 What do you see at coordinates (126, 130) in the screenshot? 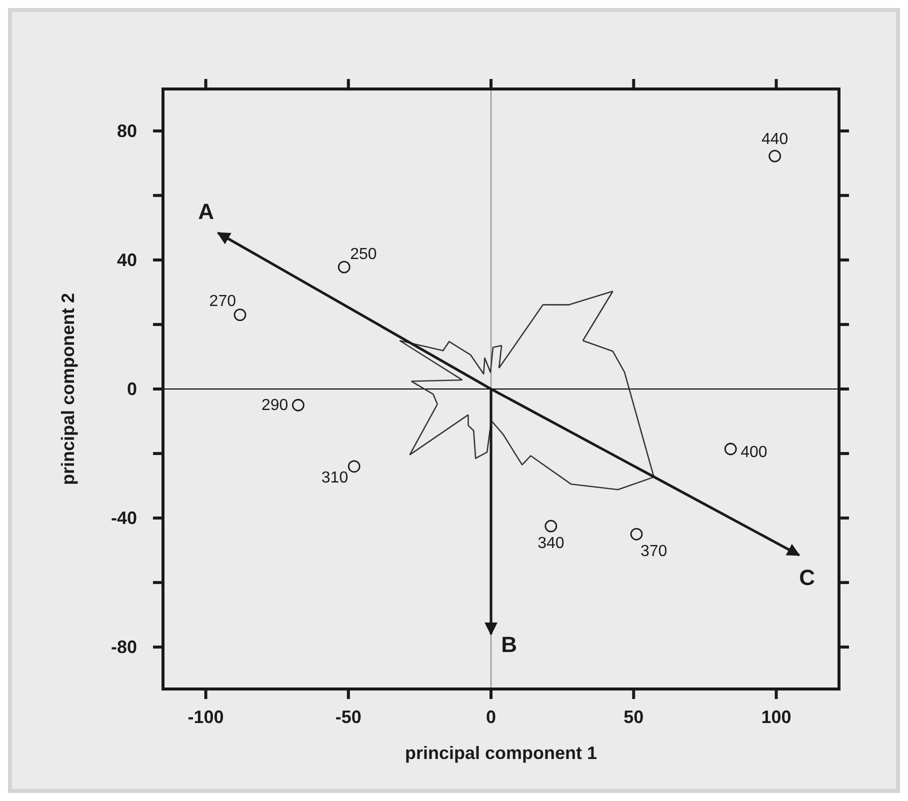
I see `y-tick-label: 80` at bounding box center [126, 130].